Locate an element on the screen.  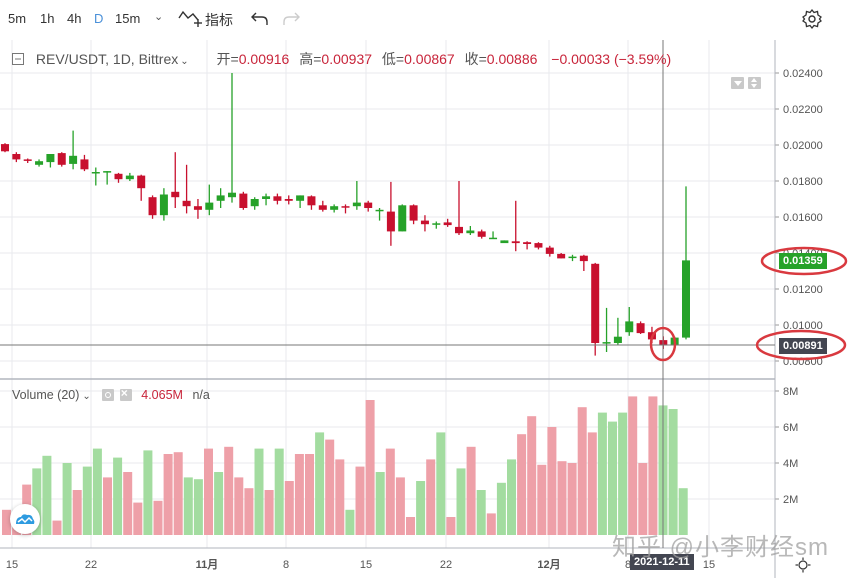
time-axis-label: 8 is located at coordinates (628, 565).